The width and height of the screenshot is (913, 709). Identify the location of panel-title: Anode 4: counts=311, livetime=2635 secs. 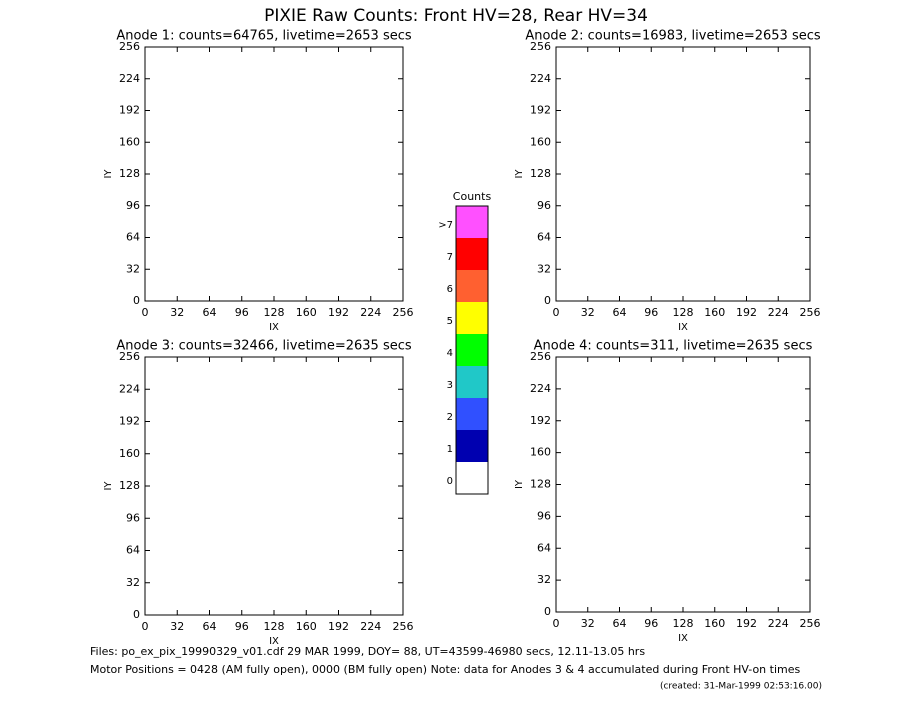
(673, 346).